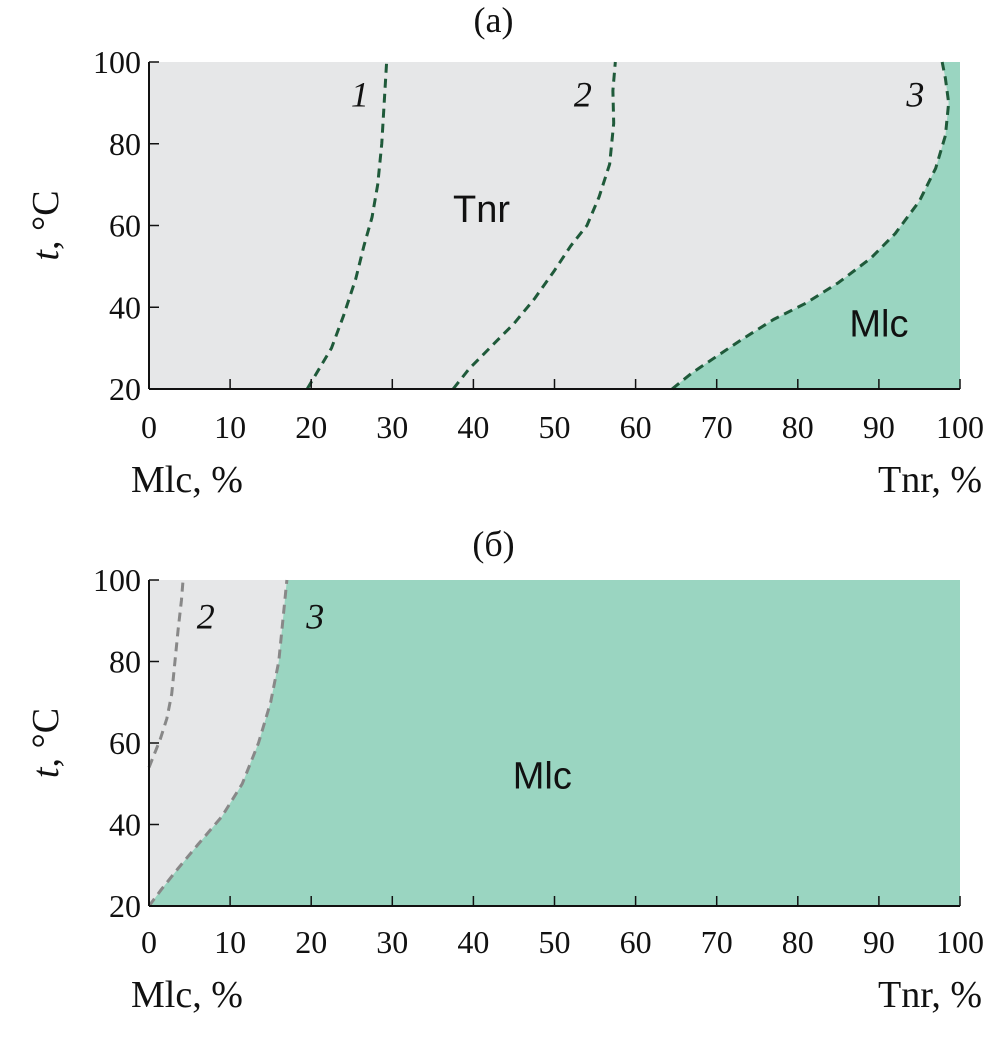  Describe the element at coordinates (481, 210) in the screenshot. I see `region-label-tnr: Tnr` at that location.